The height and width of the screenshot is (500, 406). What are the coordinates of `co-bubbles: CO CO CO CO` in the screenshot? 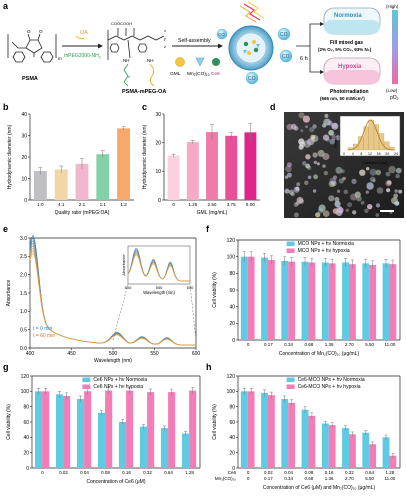 It's located at (254, 56).